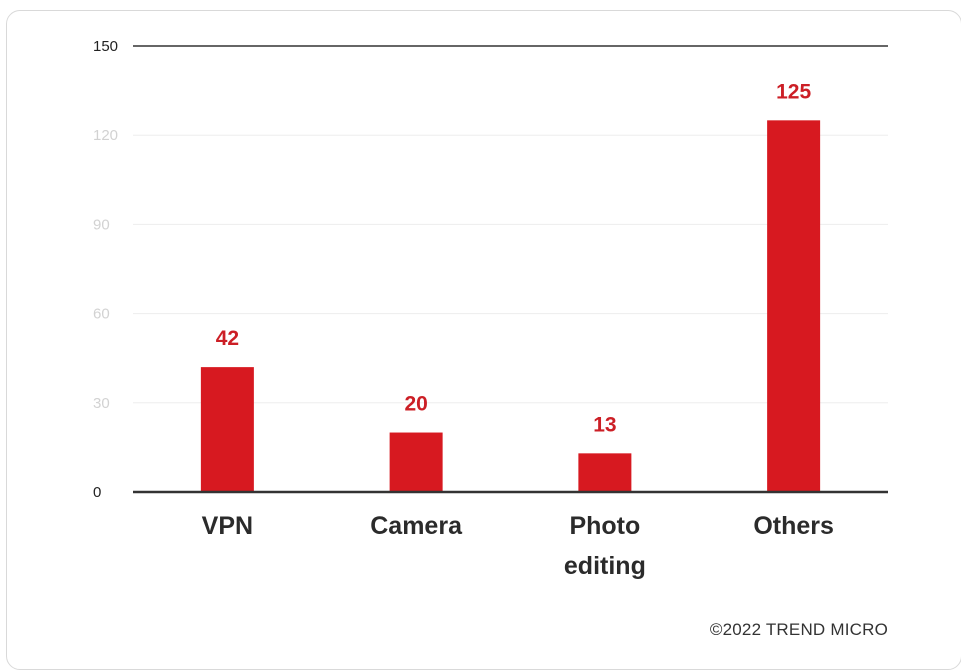 Image resolution: width=961 pixels, height=670 pixels. Describe the element at coordinates (604, 526) in the screenshot. I see `x-category-label: Photo` at that location.